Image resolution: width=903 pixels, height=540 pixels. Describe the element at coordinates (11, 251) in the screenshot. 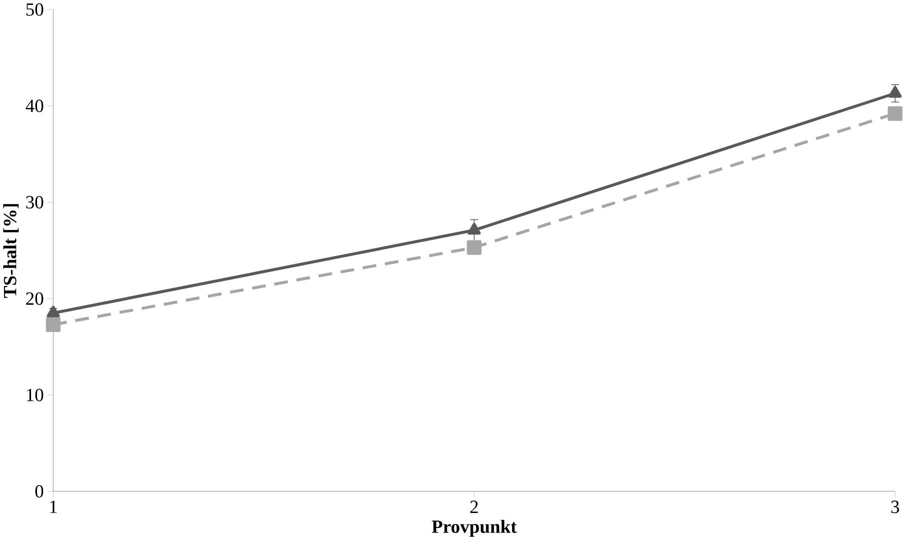

I see `y-axis-title: TS-halt [%]` at that location.